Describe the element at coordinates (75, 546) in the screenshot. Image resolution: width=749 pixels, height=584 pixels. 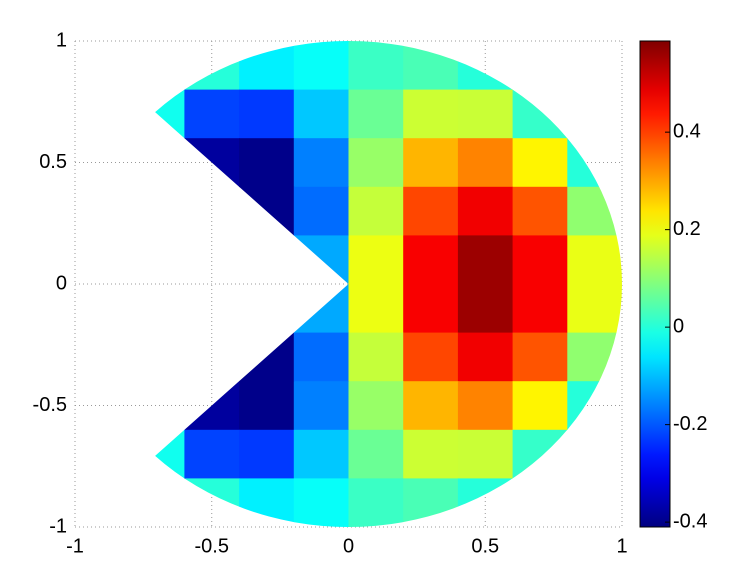
I see `x-tick-label: -1` at that location.